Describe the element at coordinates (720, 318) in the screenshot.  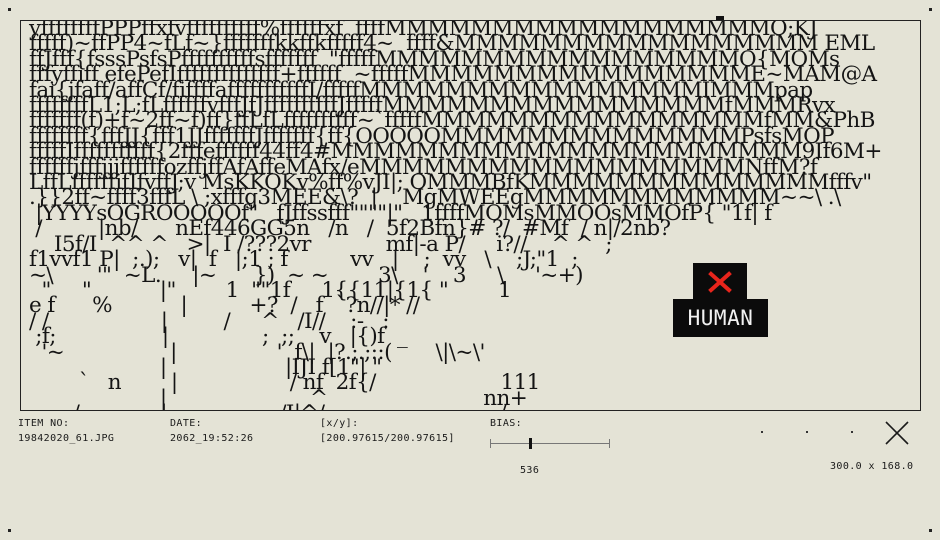
I see `human-label: HUMAN` at that location.